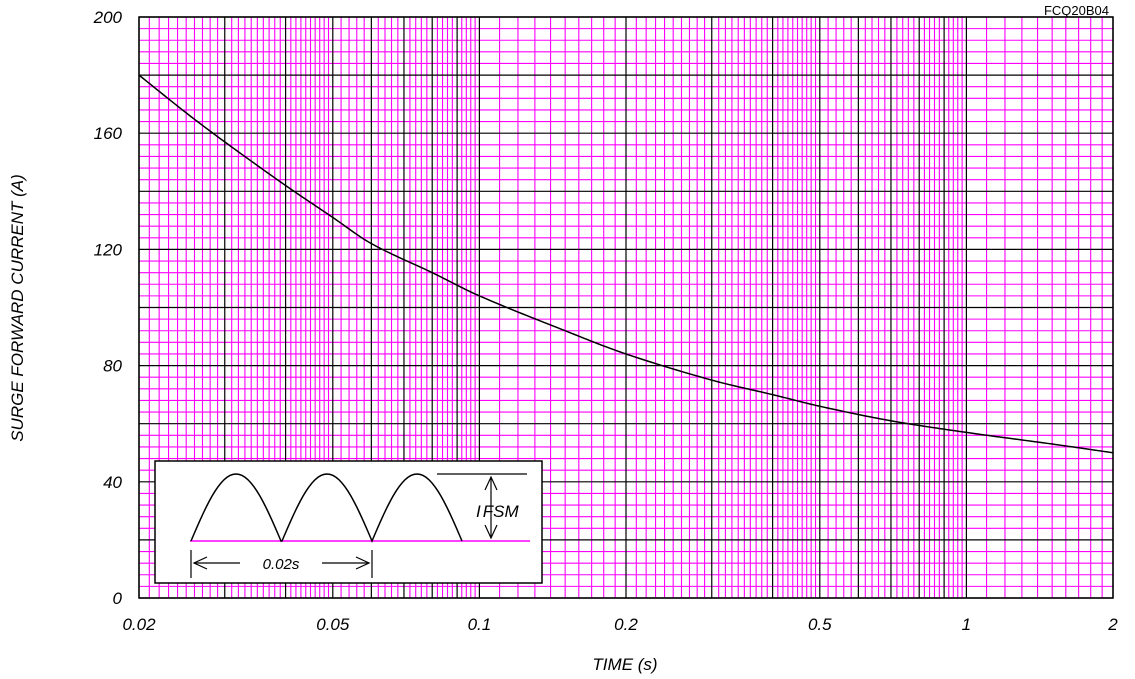 Image resolution: width=1135 pixels, height=679 pixels. I want to click on y-tick-label: 200, so click(108, 17).